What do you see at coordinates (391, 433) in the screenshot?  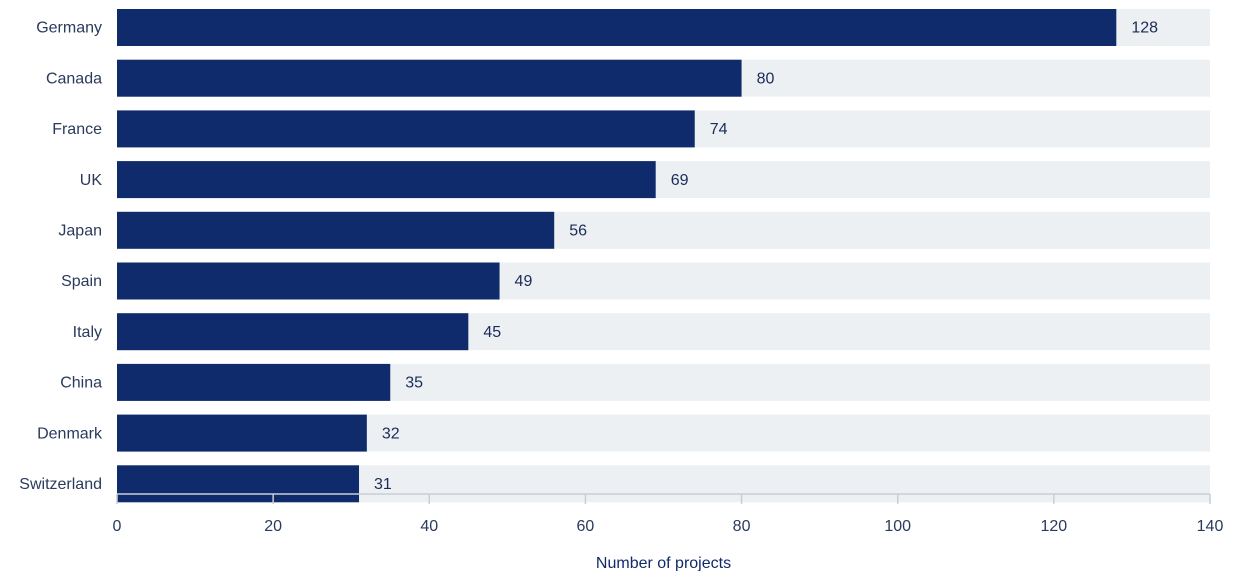 I see `value-label-denmark: 32` at bounding box center [391, 433].